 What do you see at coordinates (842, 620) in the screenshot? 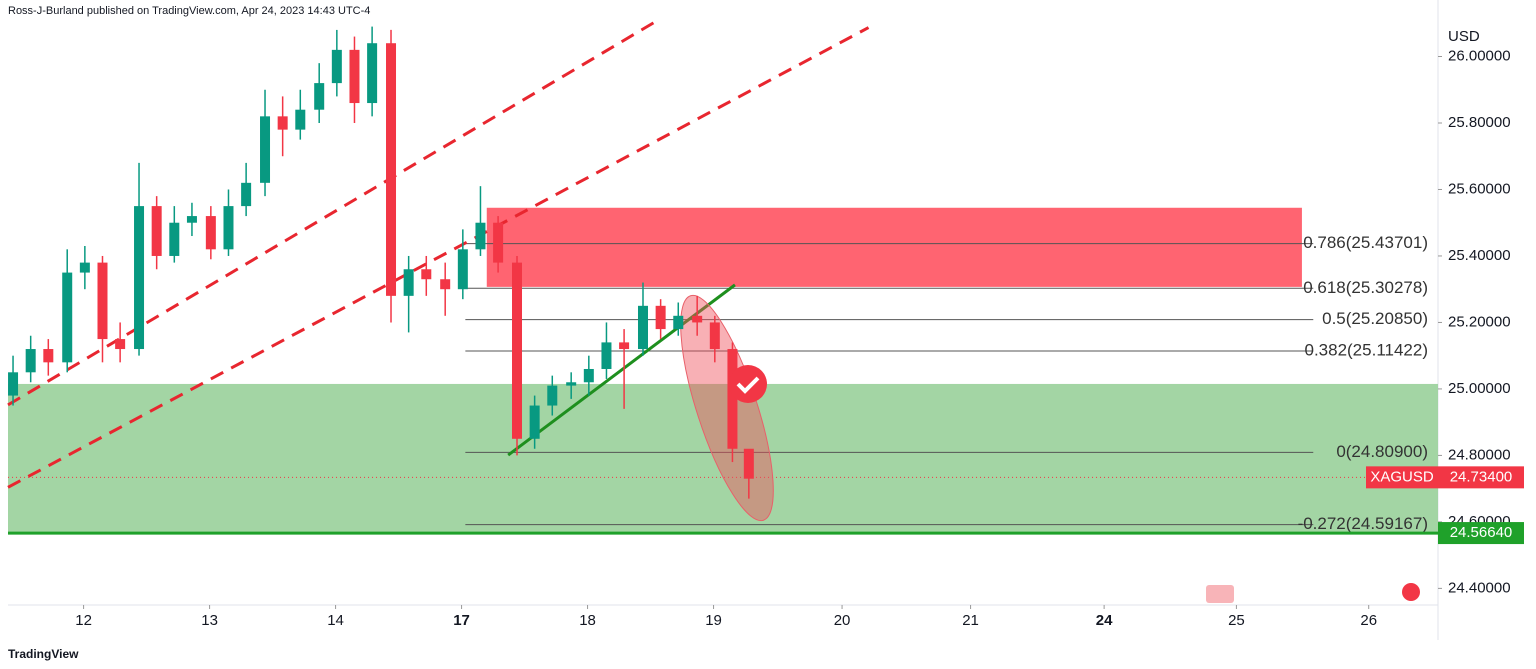
I see `x-tick-label: 20` at bounding box center [842, 620].